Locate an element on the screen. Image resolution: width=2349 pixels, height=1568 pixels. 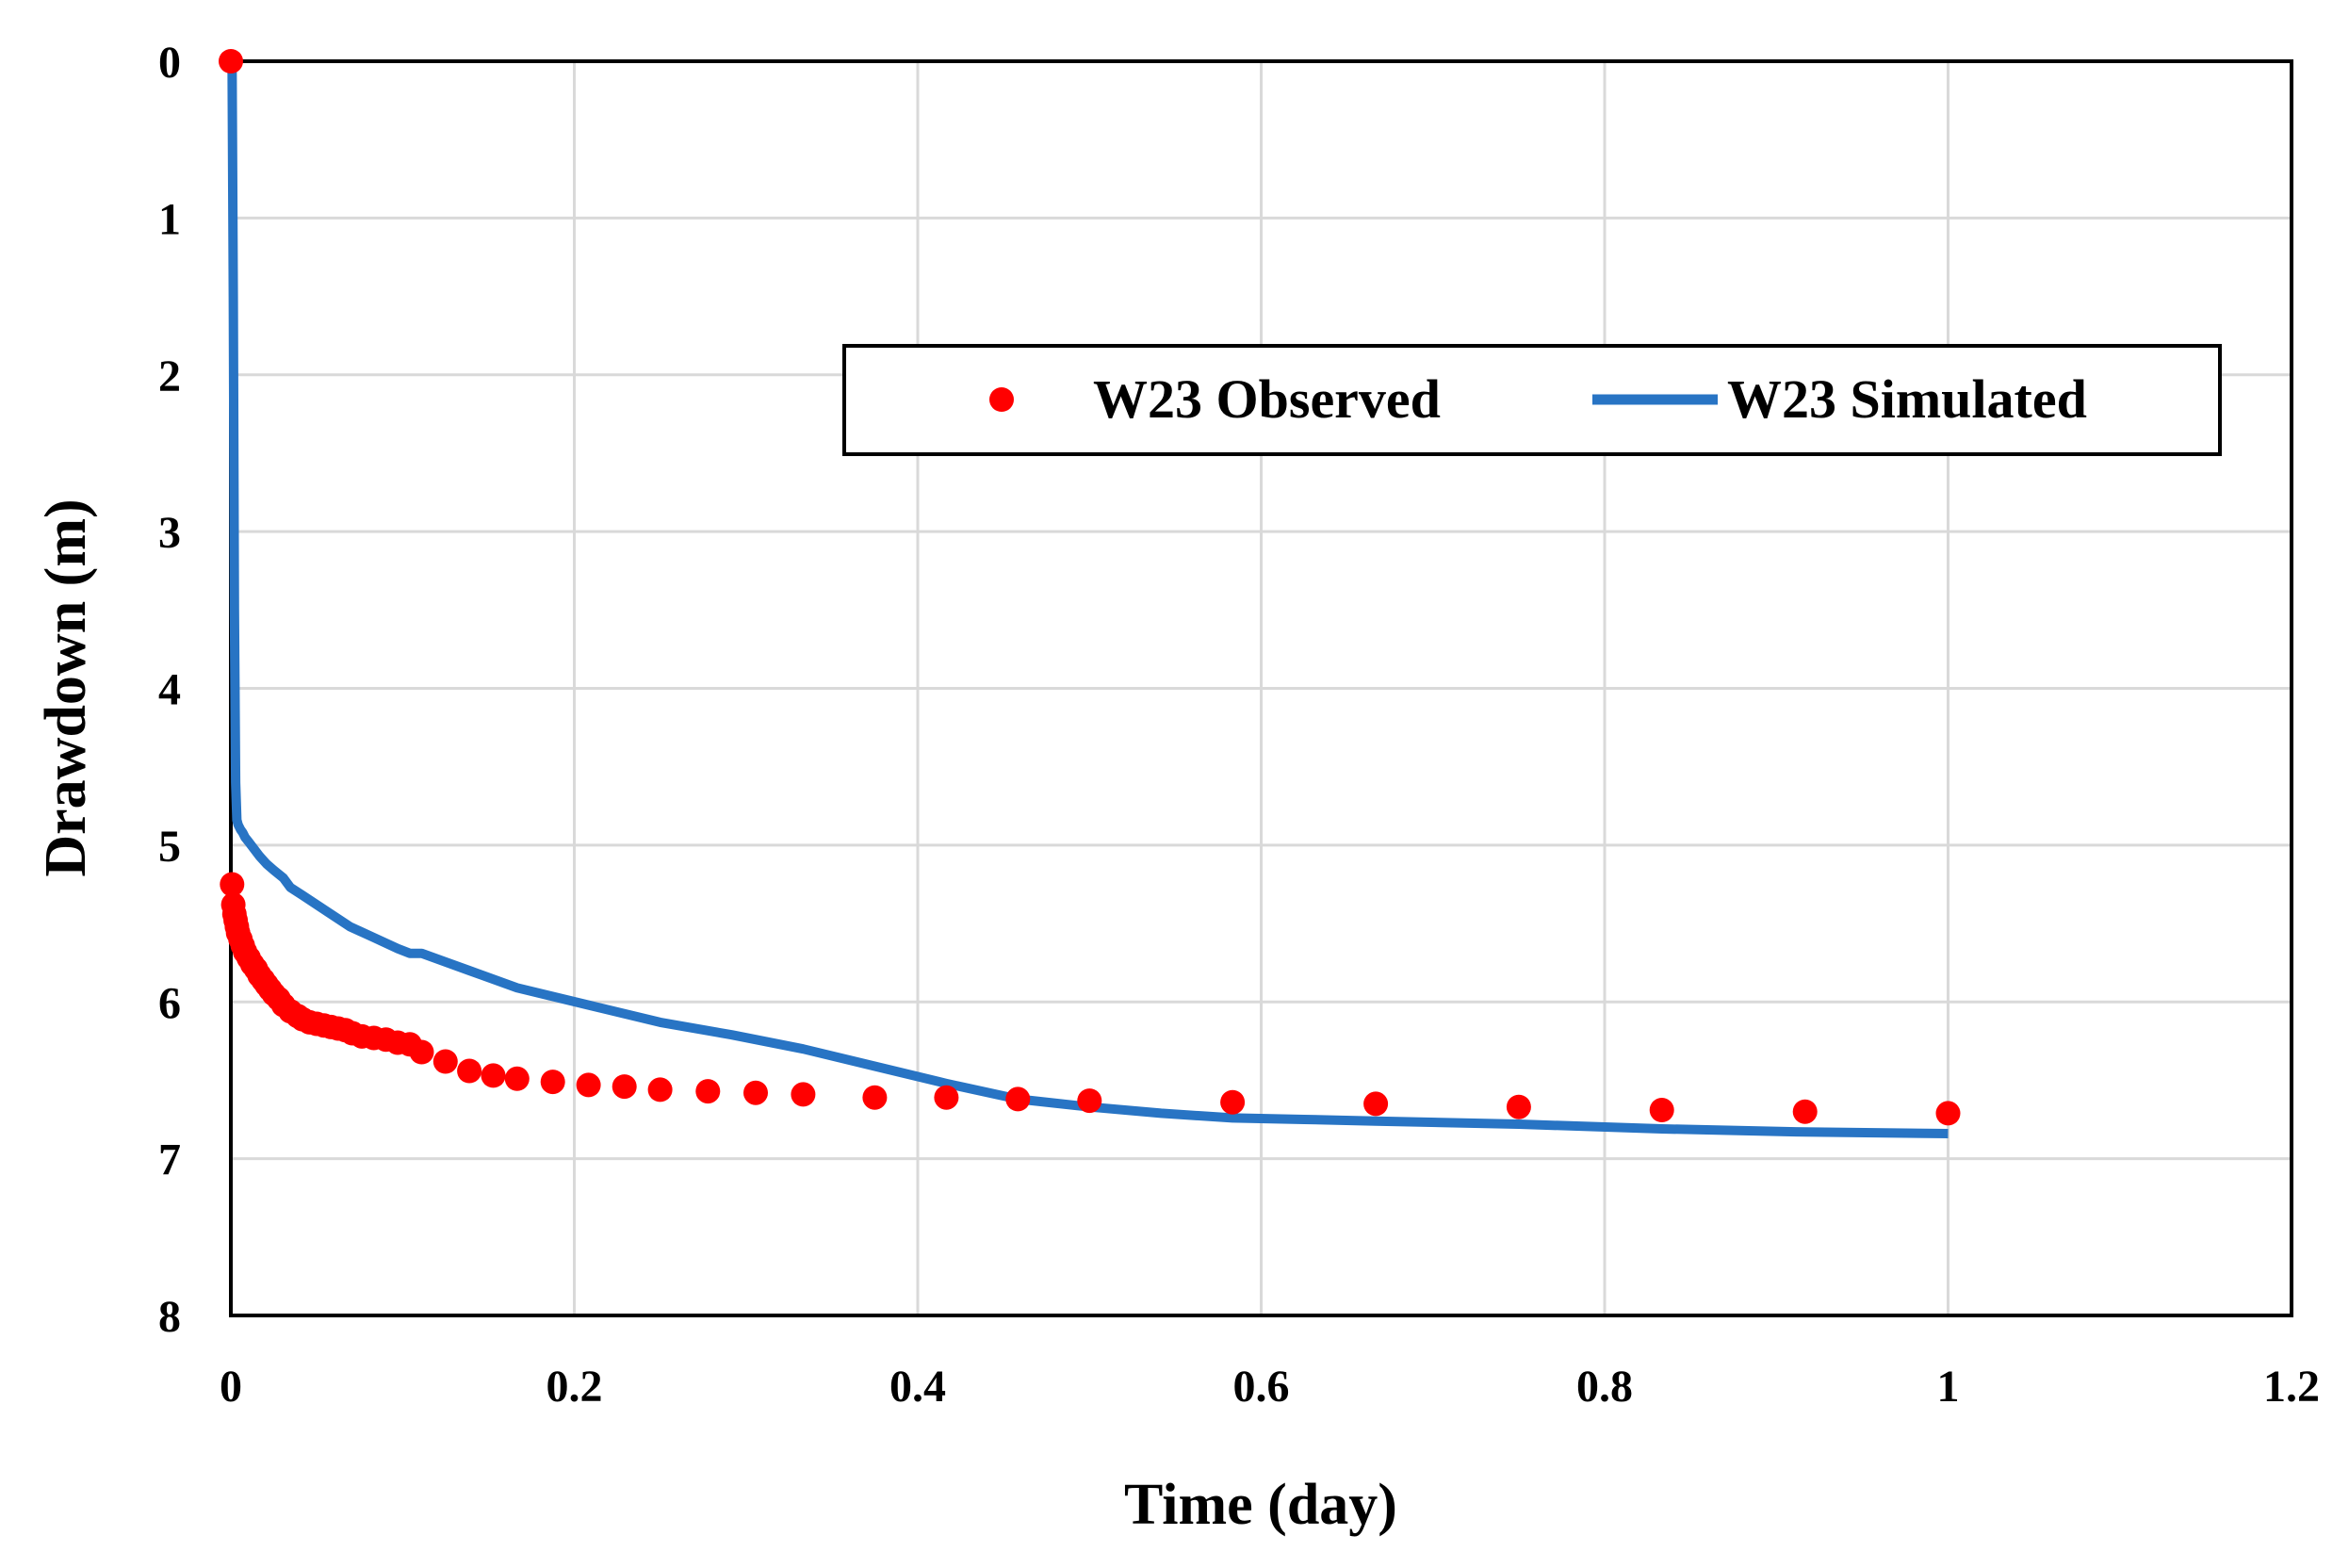
y-tick-label: 4 is located at coordinates (169, 690).